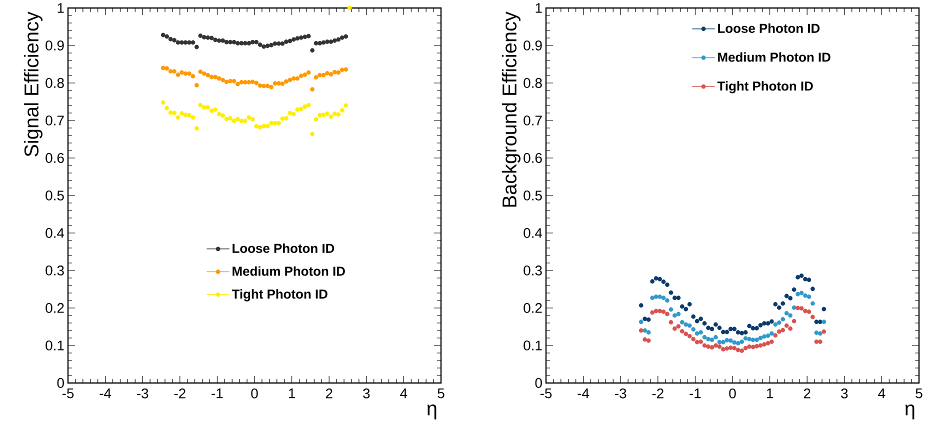  Describe the element at coordinates (533, 45) in the screenshot. I see `y-tick-label: 0.9` at that location.